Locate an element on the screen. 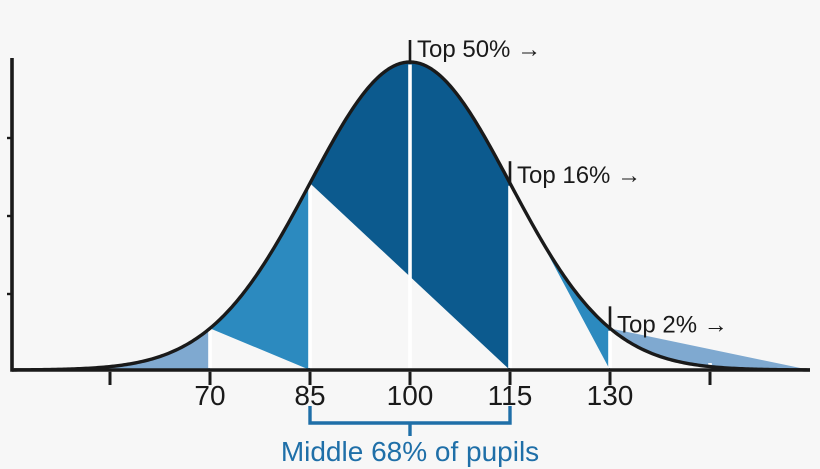  x-tick-label-70: 70 is located at coordinates (209, 395).